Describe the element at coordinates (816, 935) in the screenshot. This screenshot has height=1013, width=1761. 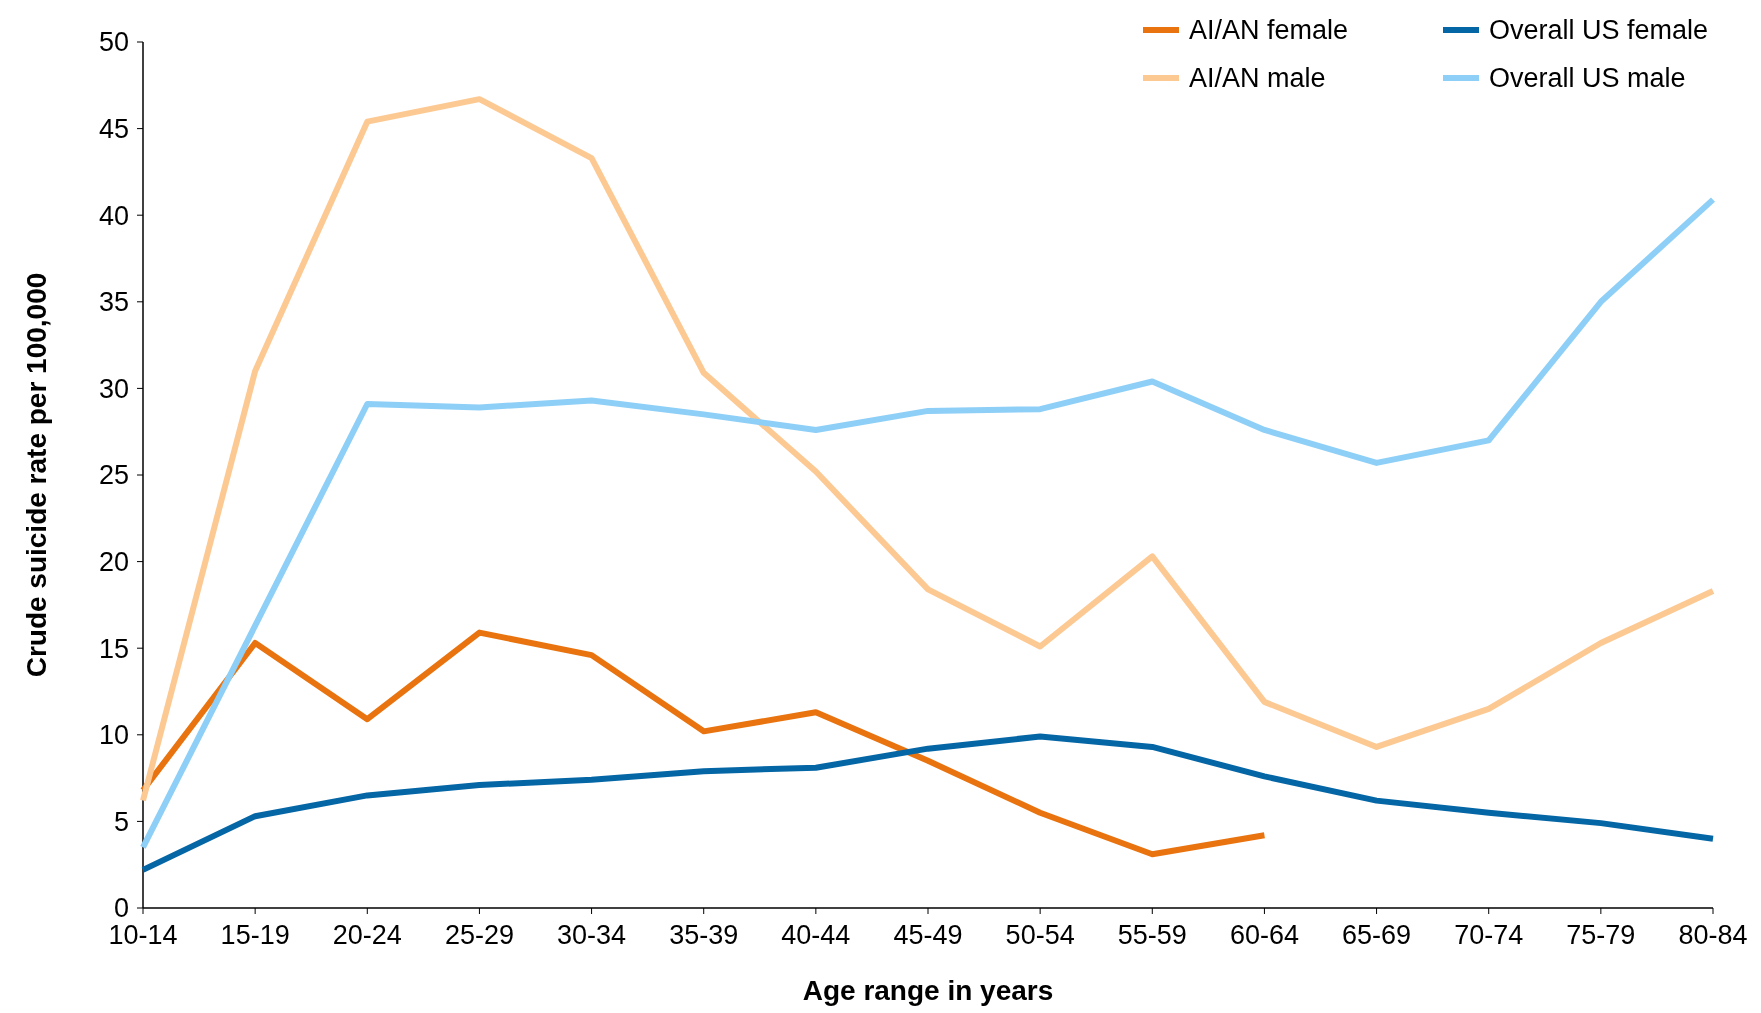
I see `x-tick-label: 40-44` at that location.